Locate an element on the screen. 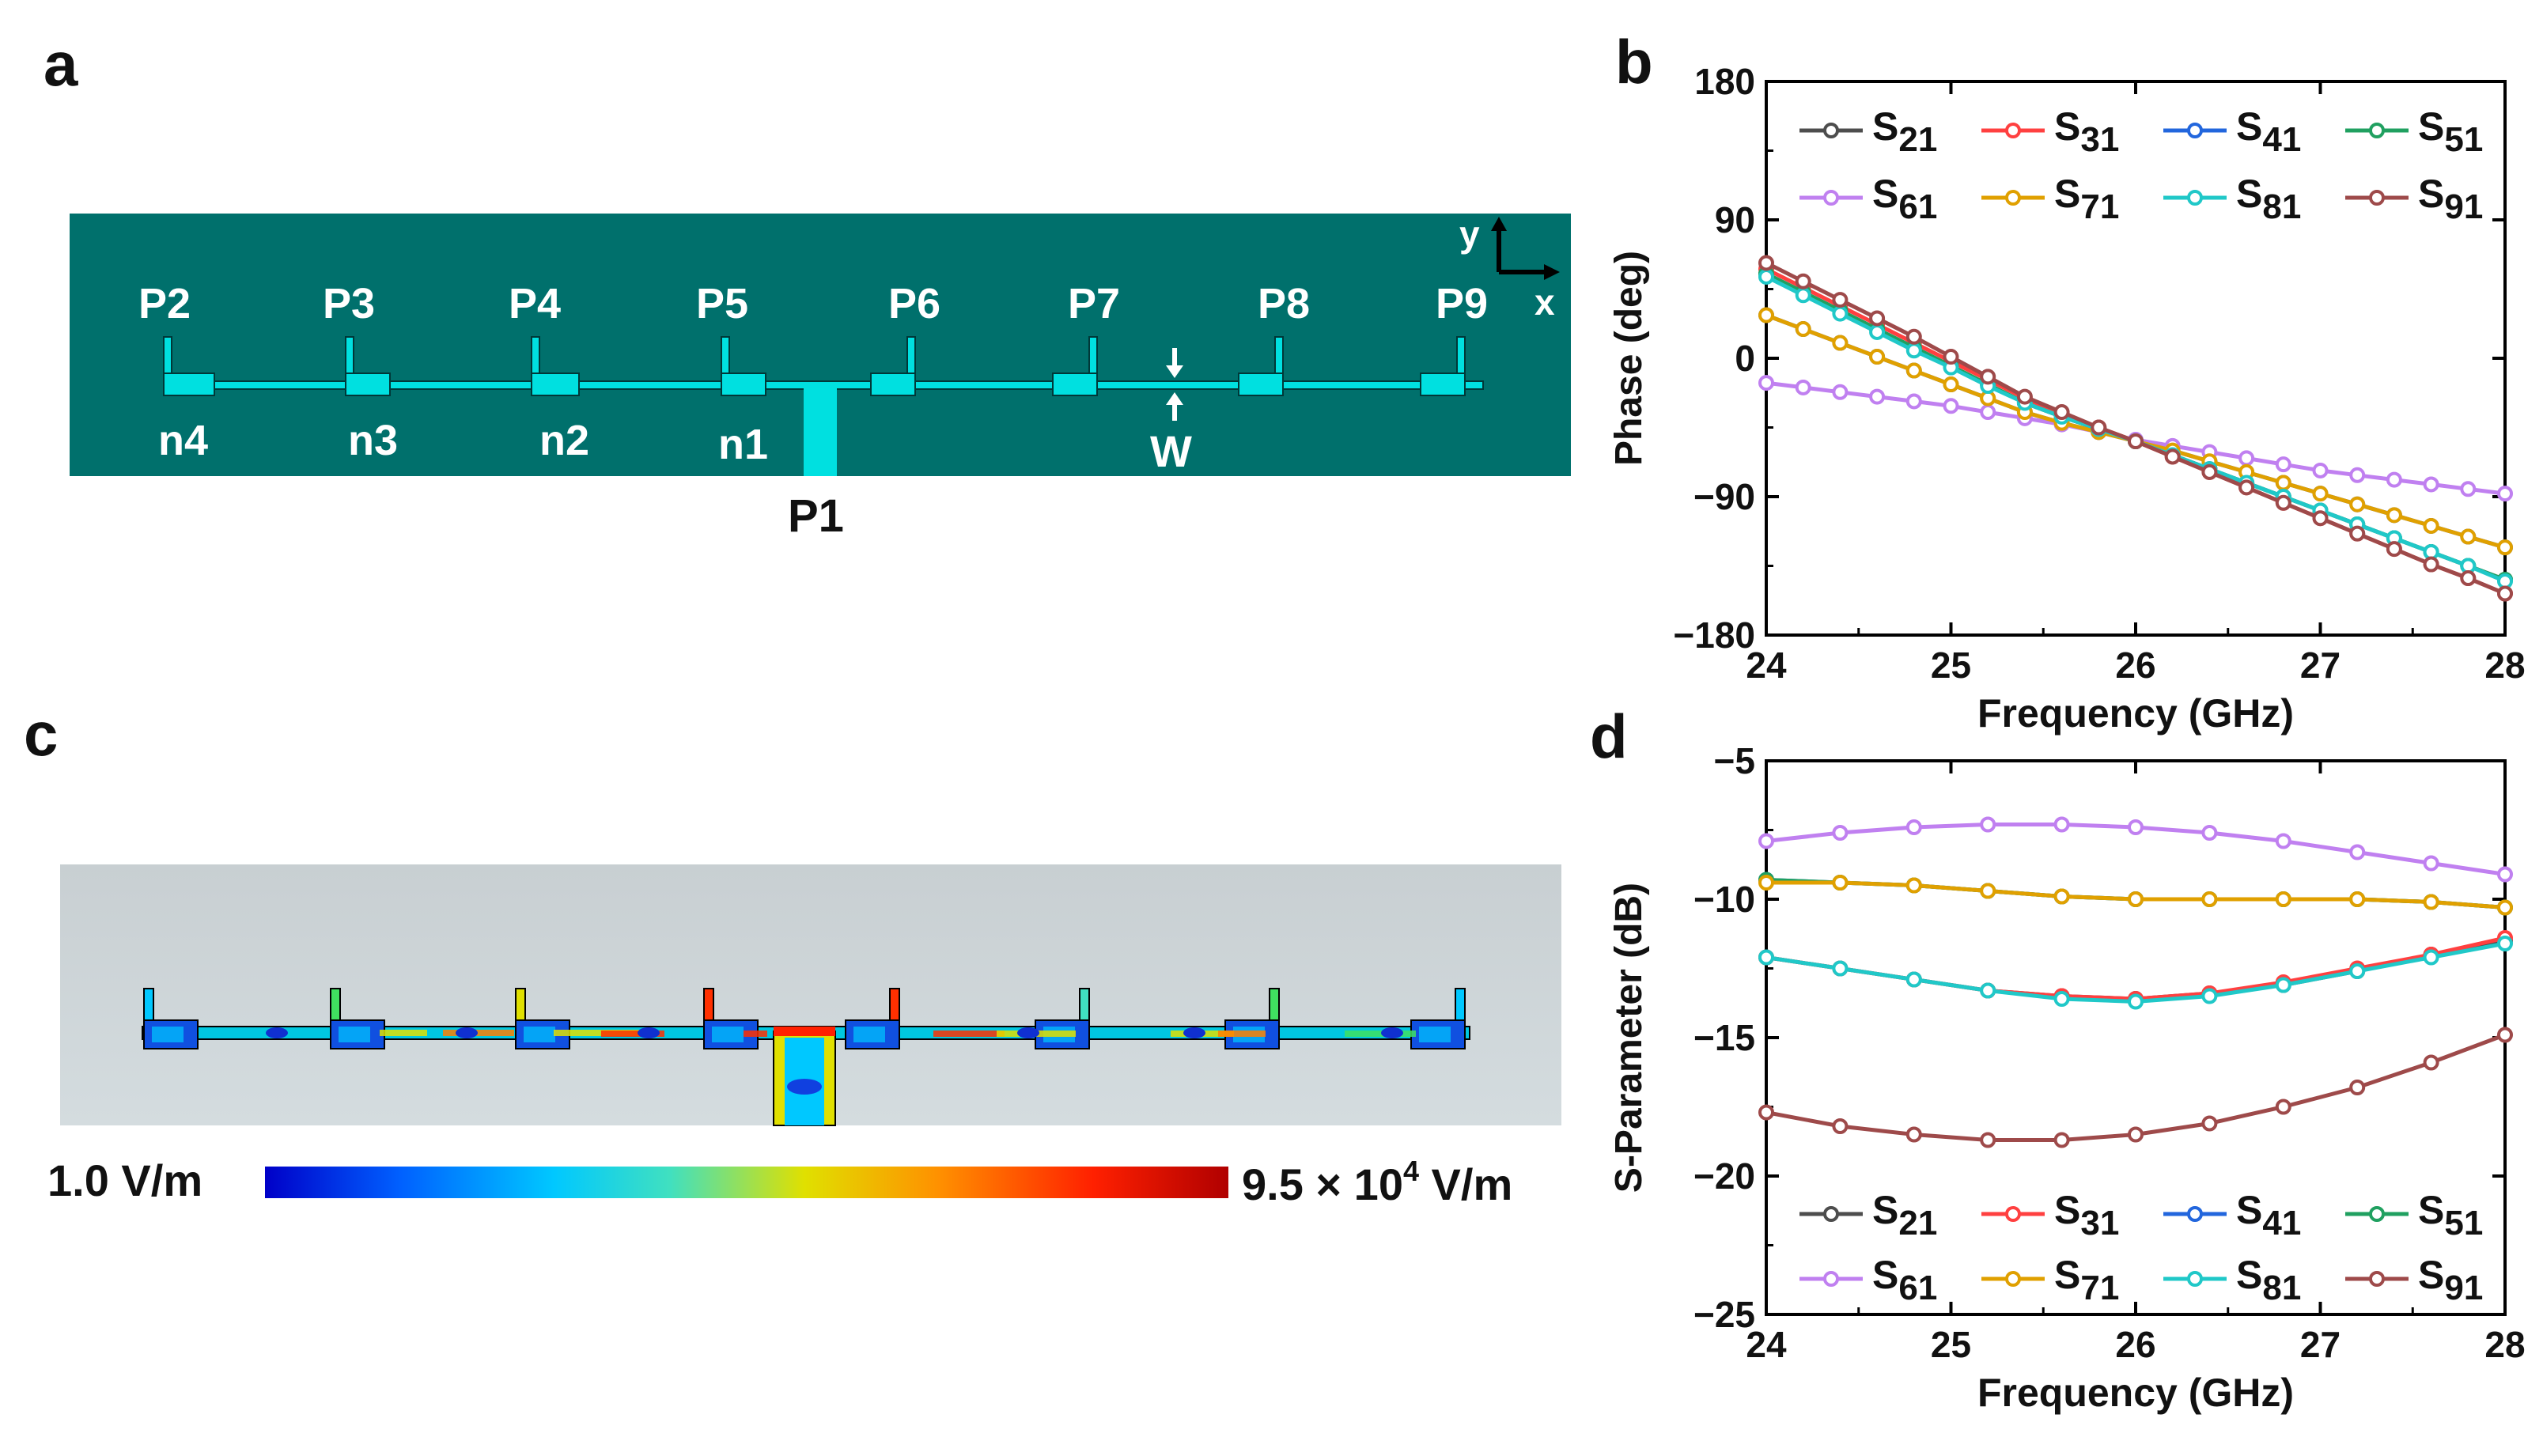  port-label-p4: P4 is located at coordinates (535, 303).